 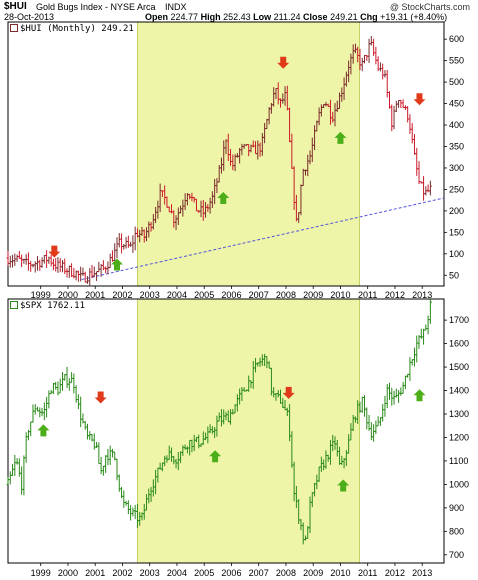 I want to click on spx-legend: $SPX 1762.11, so click(x=48, y=306).